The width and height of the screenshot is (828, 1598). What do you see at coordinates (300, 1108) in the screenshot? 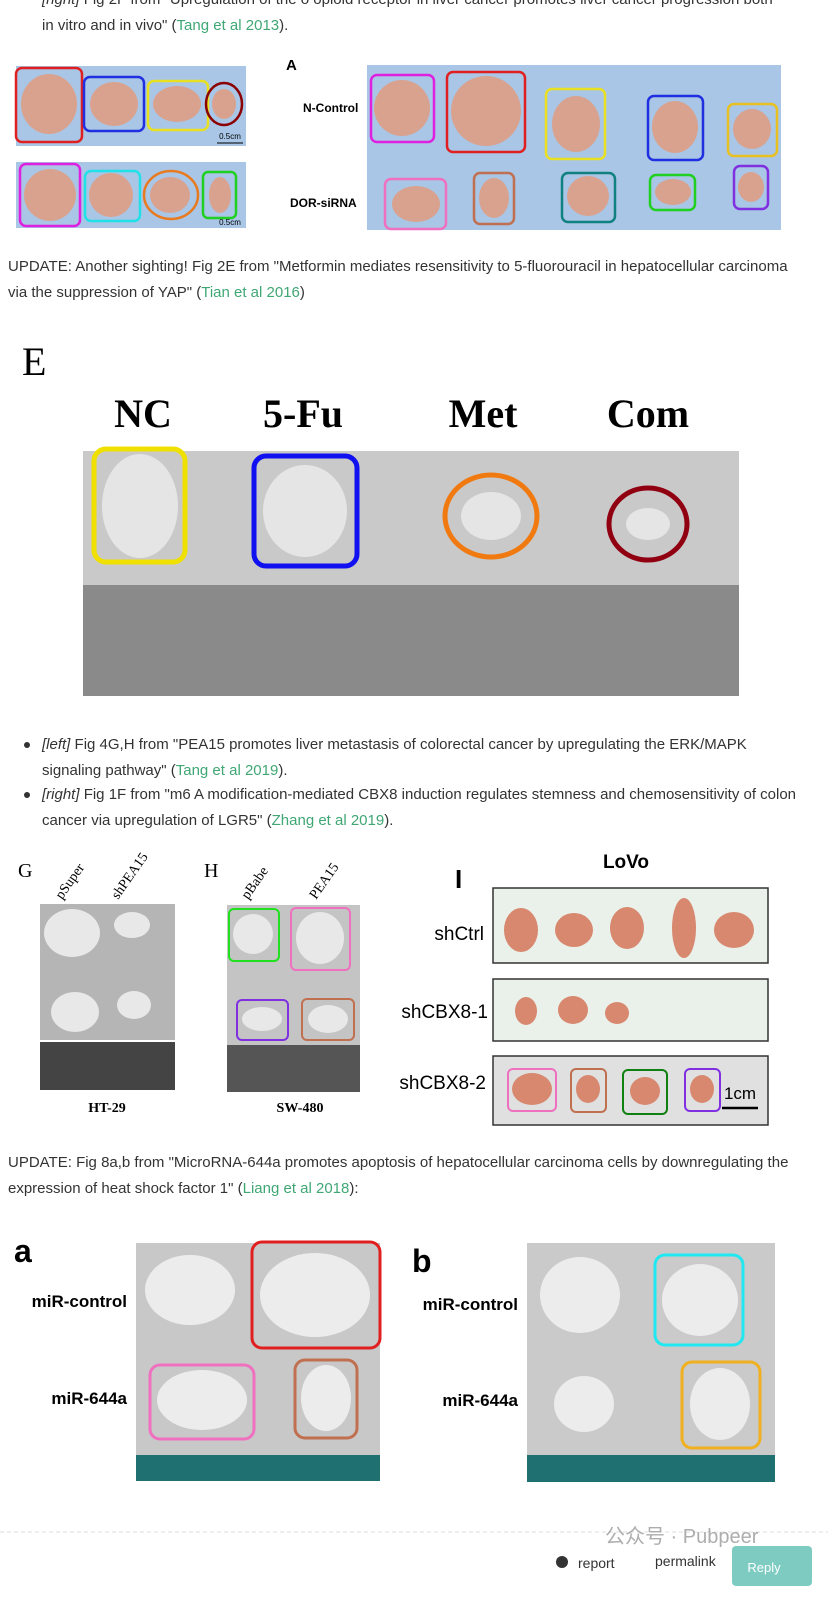
I see `figure-caption: SW-480` at bounding box center [300, 1108].